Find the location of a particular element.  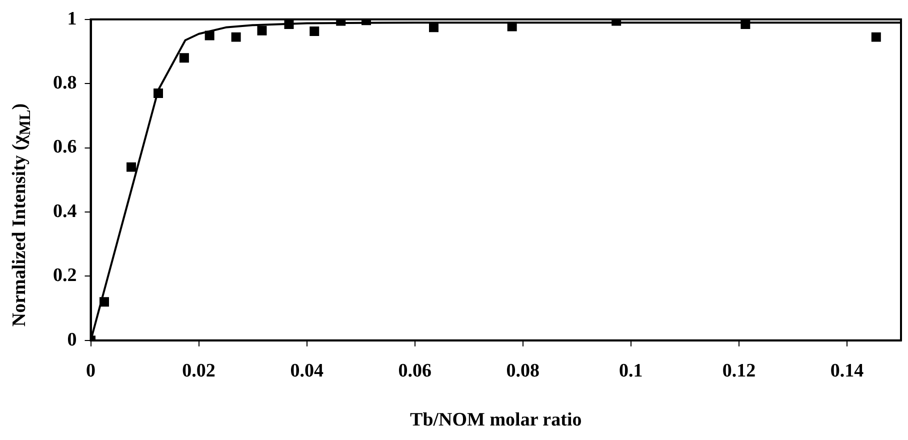

y-tick-label: 0.6 is located at coordinates (65, 147).